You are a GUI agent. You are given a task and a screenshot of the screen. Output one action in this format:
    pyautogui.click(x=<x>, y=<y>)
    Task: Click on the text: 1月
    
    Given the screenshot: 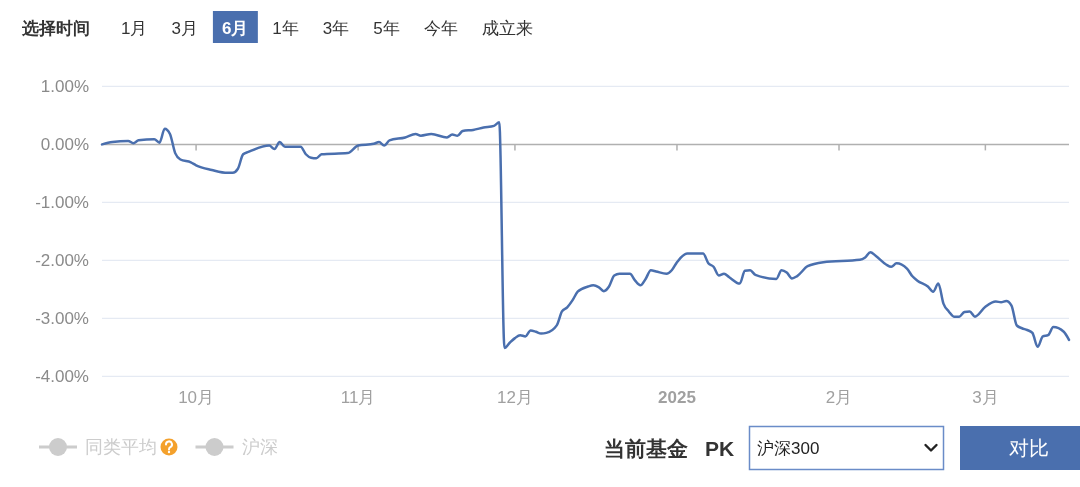 What is the action you would take?
    pyautogui.click(x=134, y=28)
    